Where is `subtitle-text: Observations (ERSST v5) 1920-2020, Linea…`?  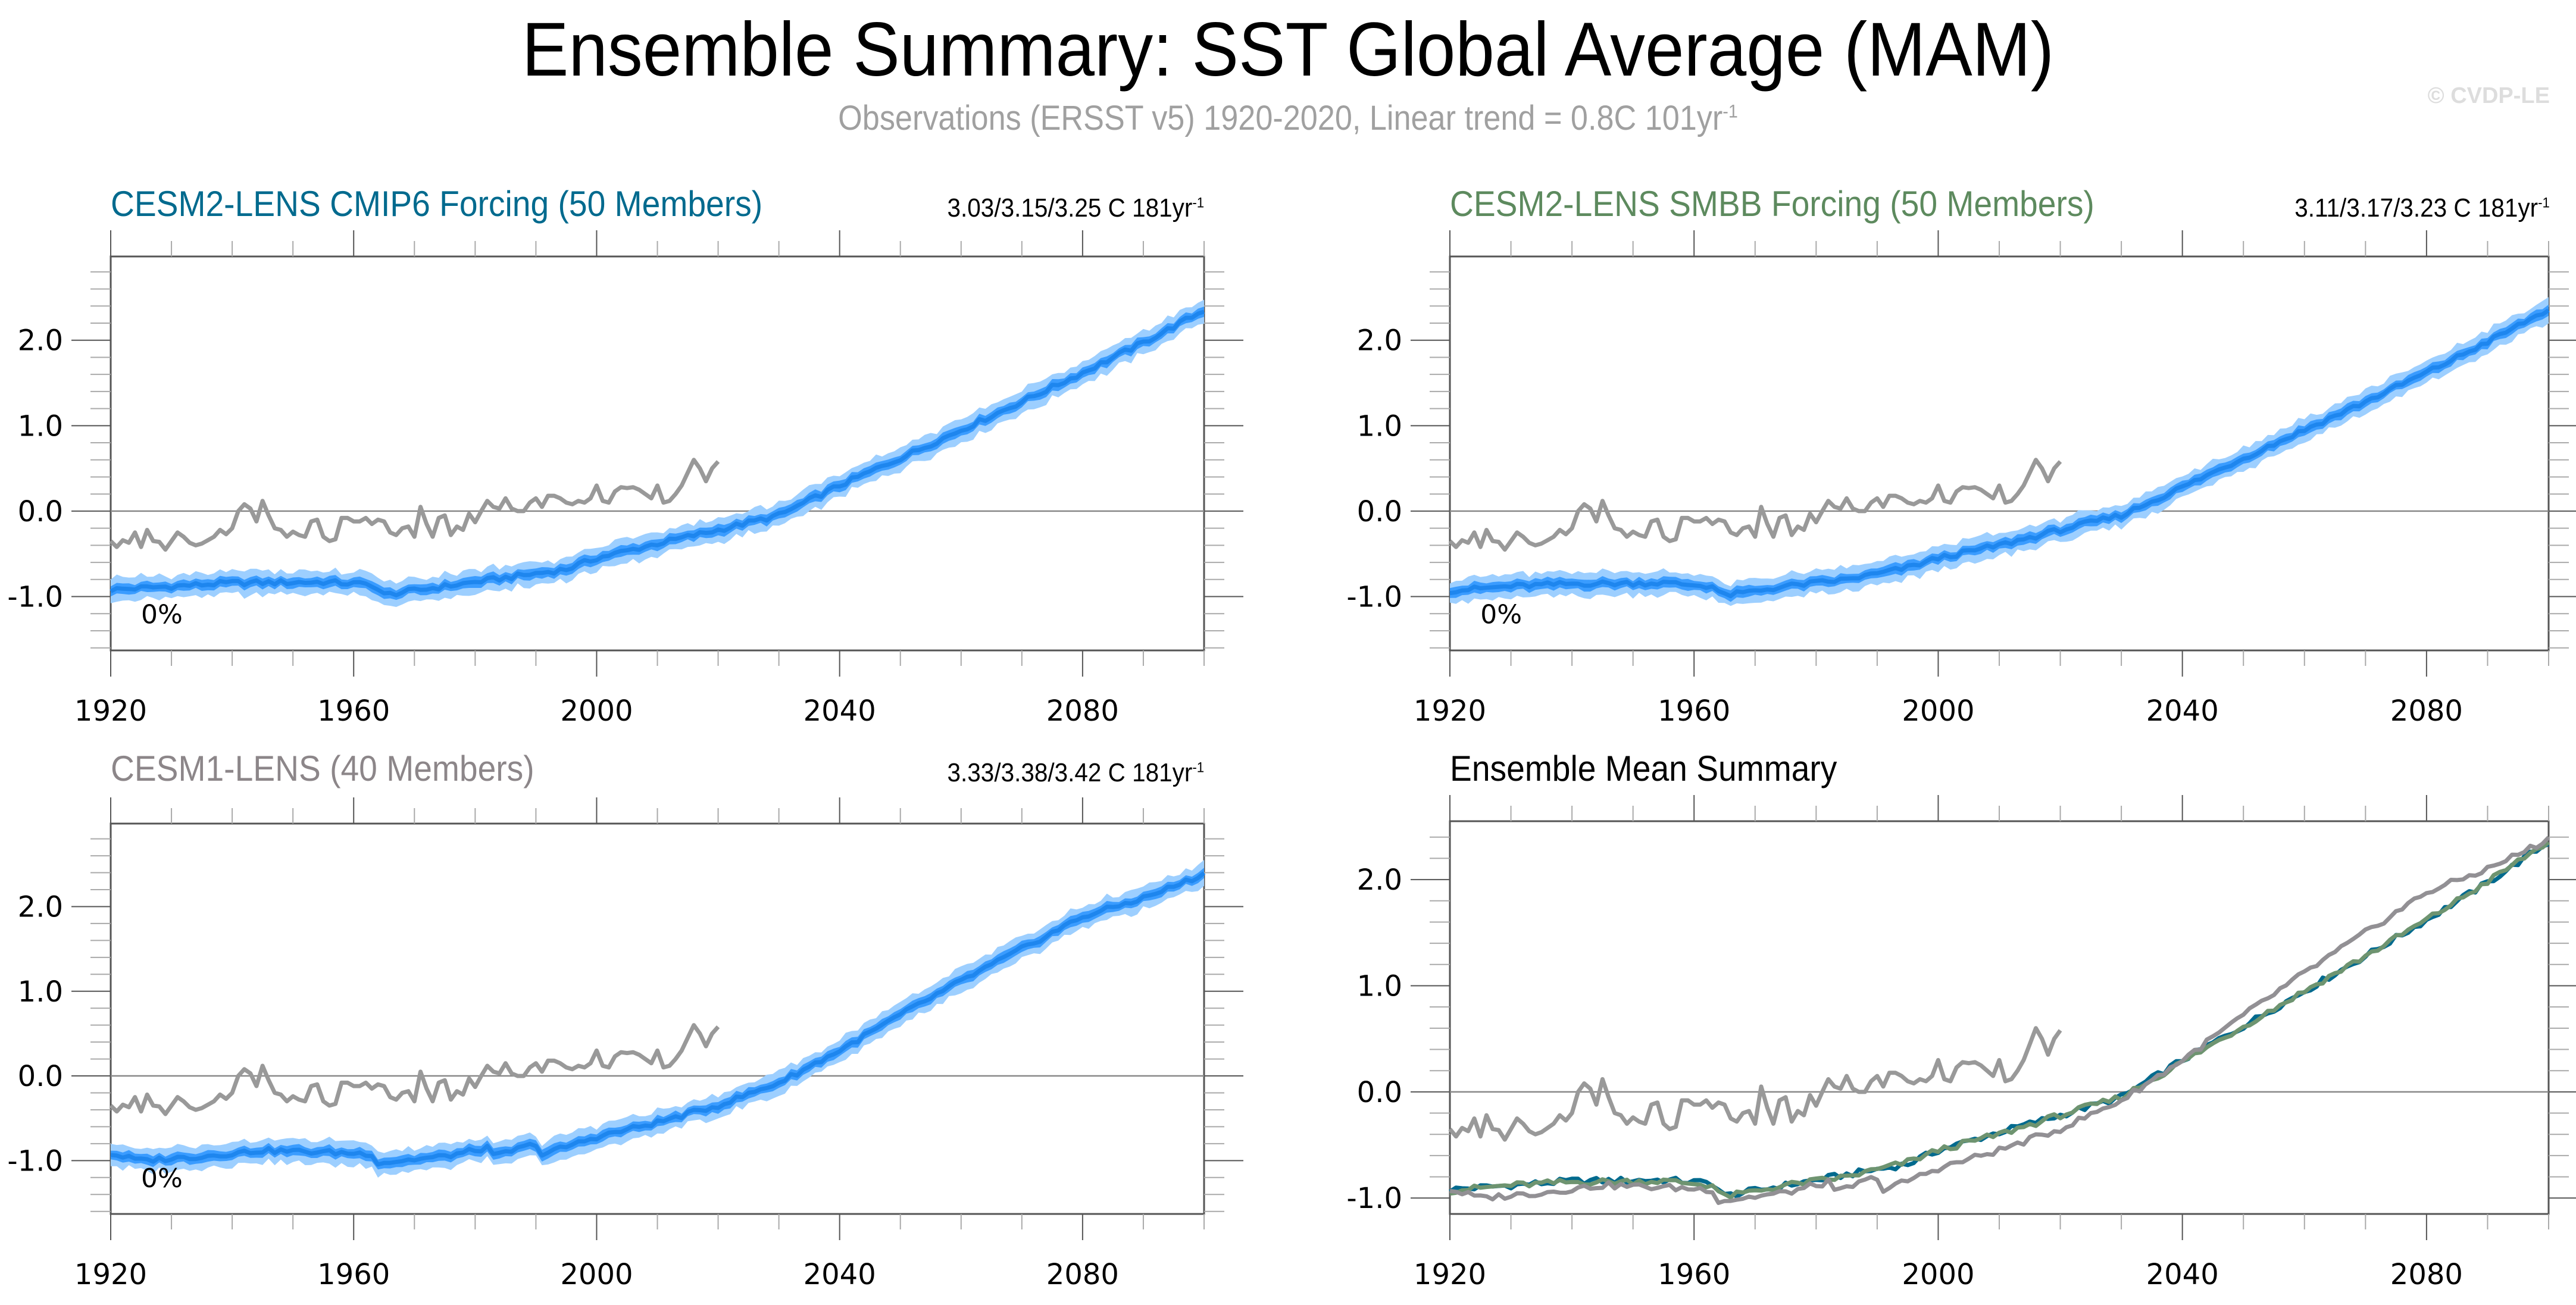 subtitle-text: Observations (ERSST v5) 1920-2020, Linea… is located at coordinates (1280, 118).